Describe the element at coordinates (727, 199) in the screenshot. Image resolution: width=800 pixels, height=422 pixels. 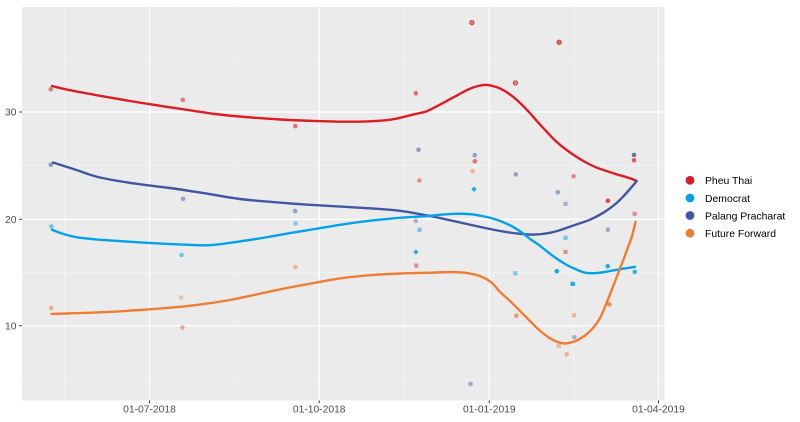
I see `svg-text: Democrat` at that location.